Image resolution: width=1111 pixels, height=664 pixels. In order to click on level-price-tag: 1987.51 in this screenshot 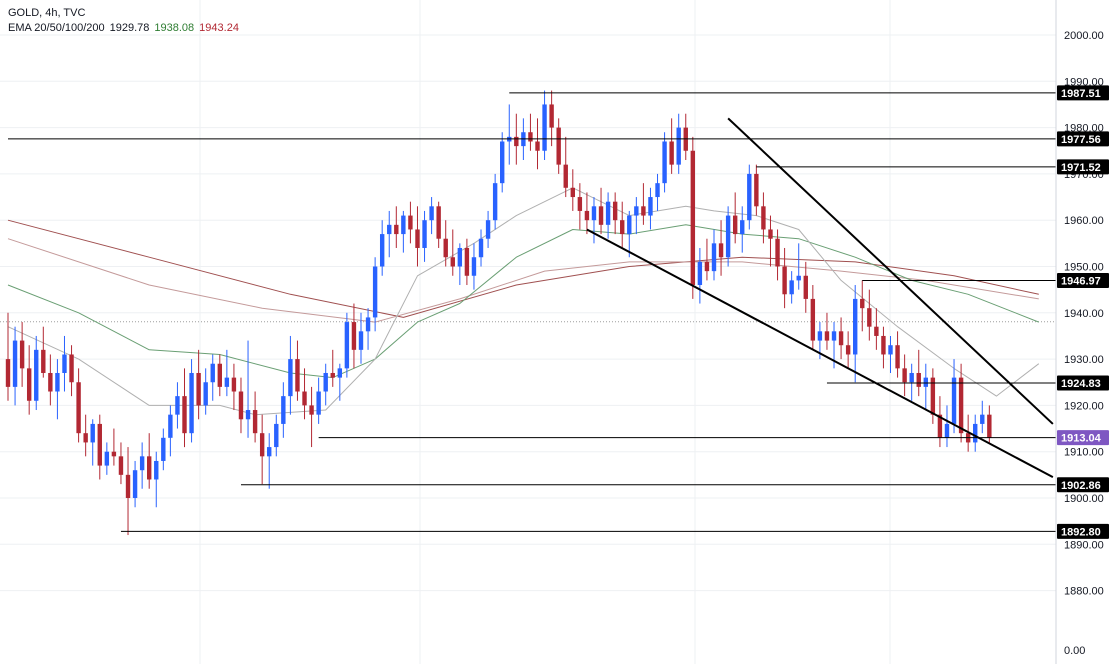, I will do `click(1081, 94)`.